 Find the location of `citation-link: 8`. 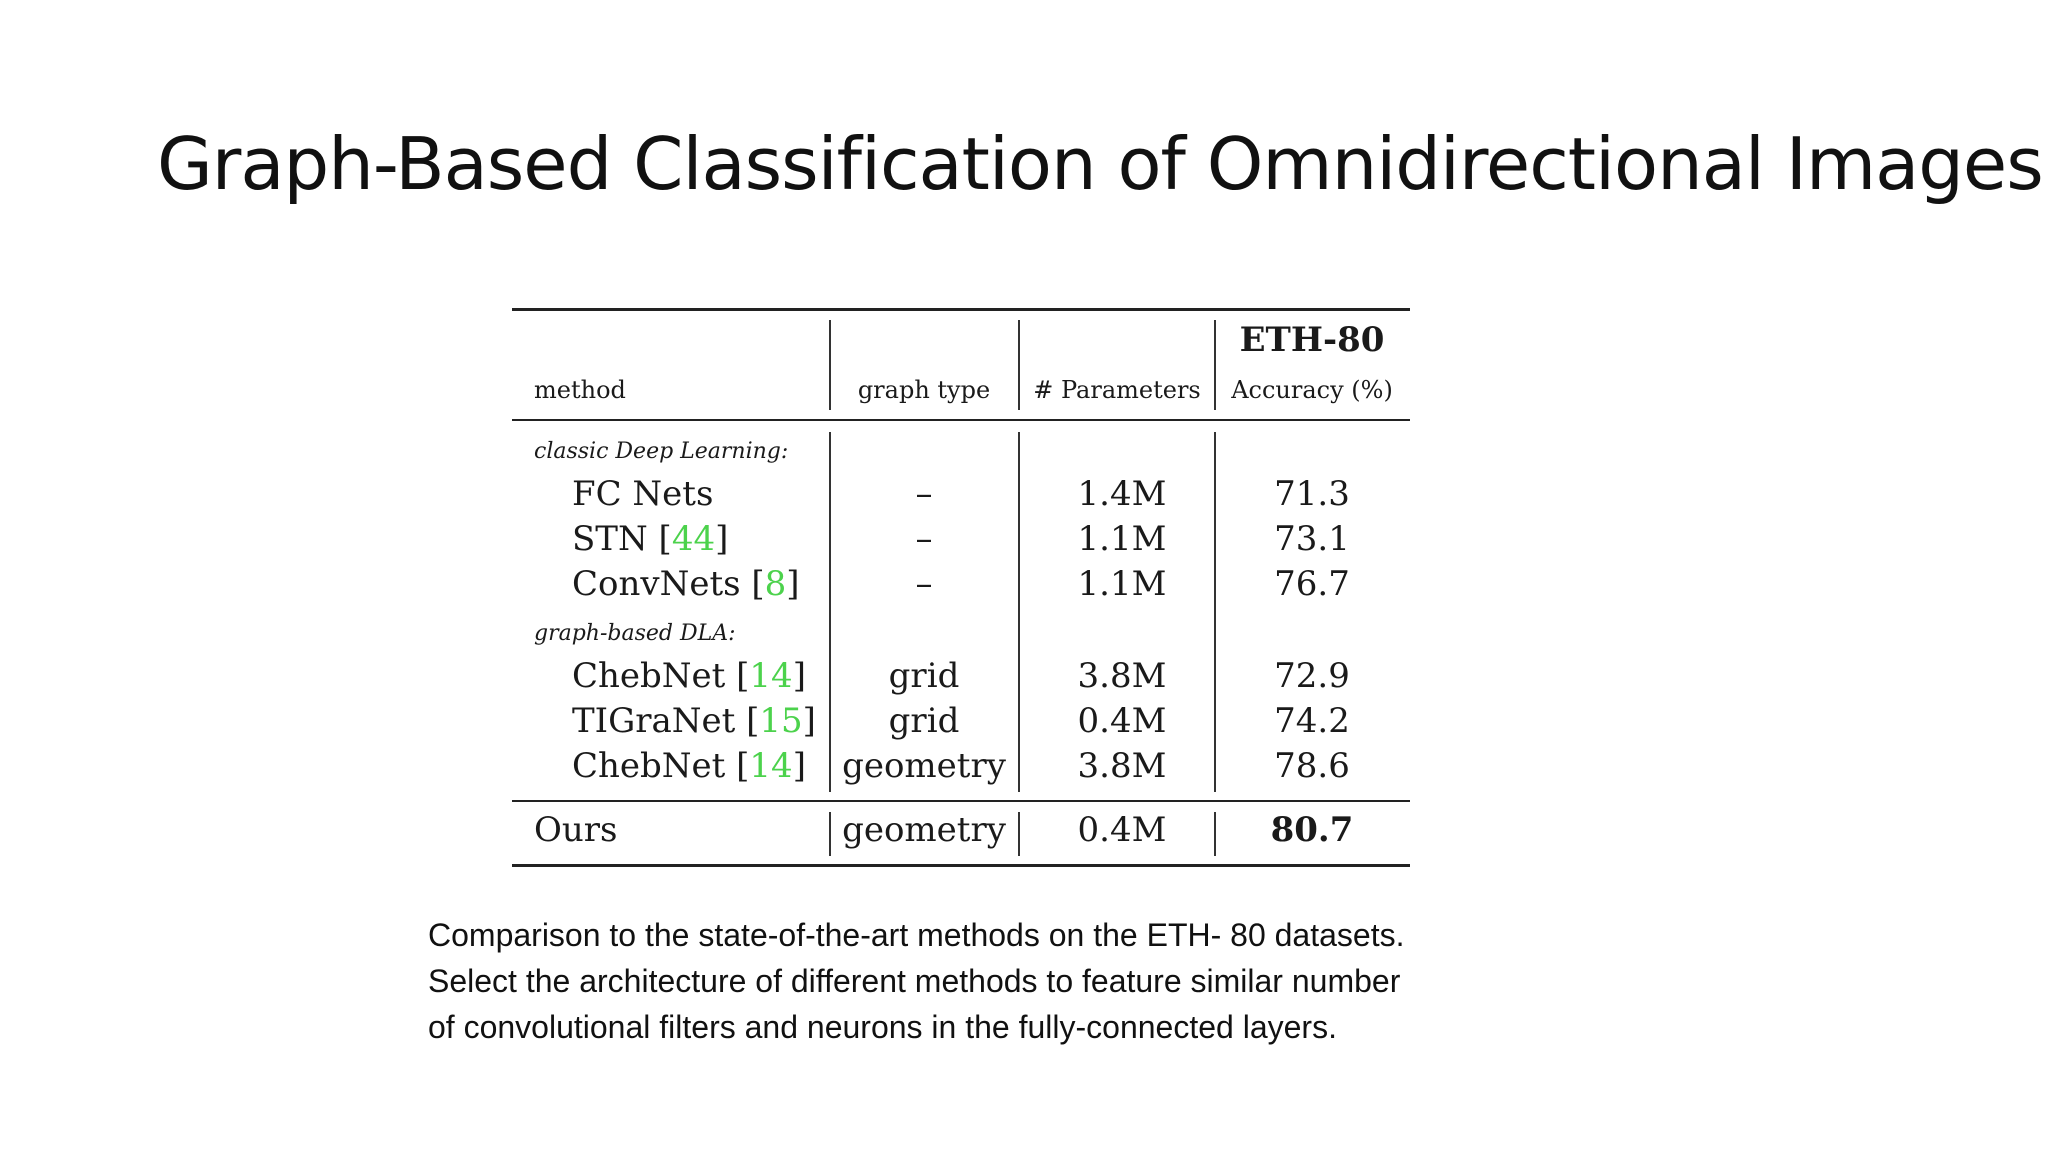

citation-link: 8 is located at coordinates (775, 584).